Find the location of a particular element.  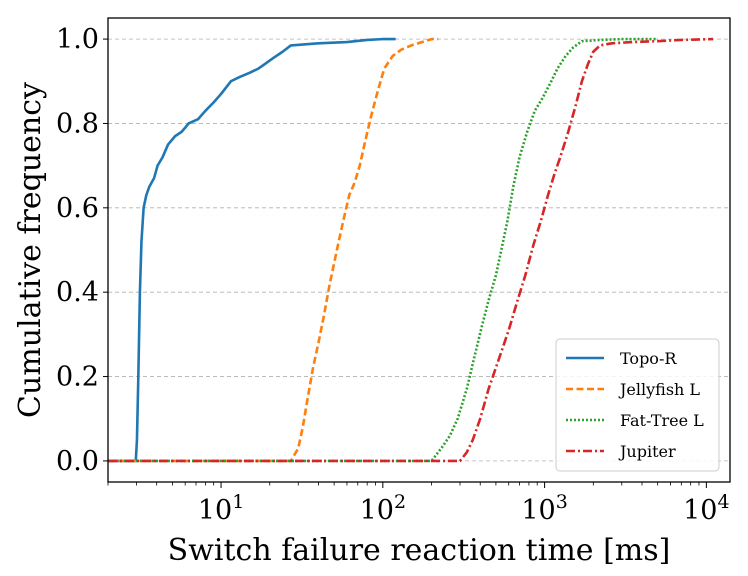

y-tick-label: 0.6 is located at coordinates (77, 208).